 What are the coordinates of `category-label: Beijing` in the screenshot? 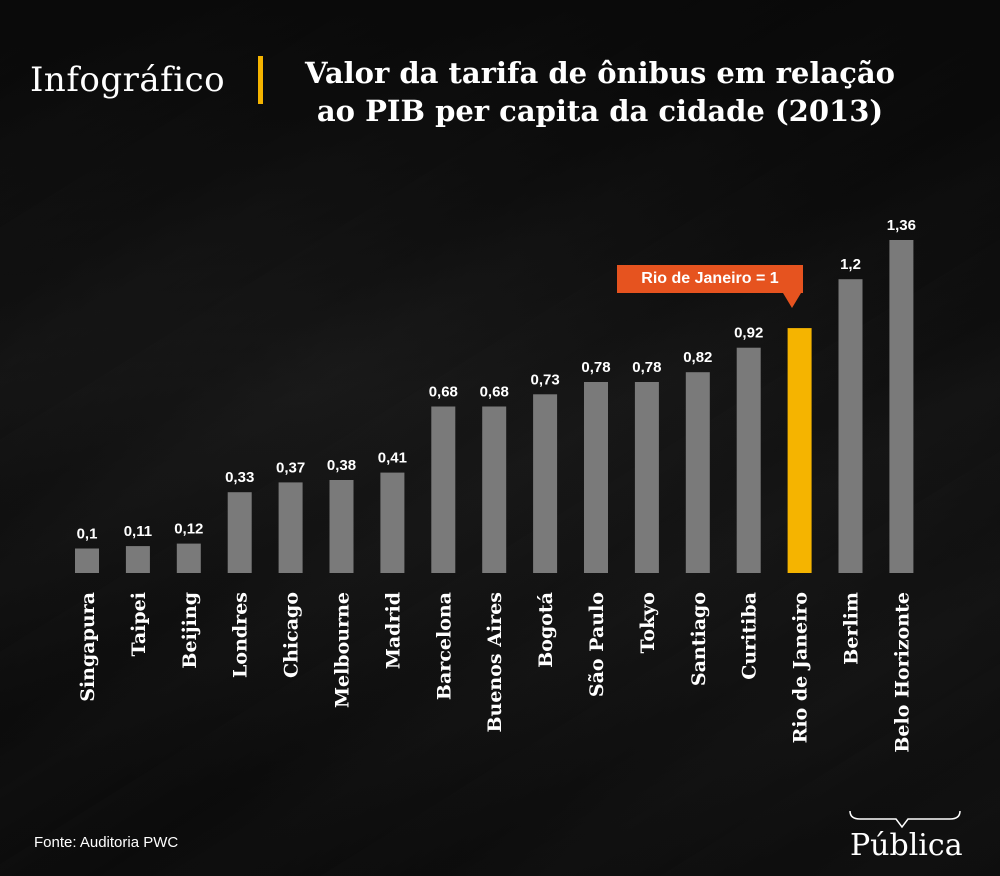 It's located at (190, 630).